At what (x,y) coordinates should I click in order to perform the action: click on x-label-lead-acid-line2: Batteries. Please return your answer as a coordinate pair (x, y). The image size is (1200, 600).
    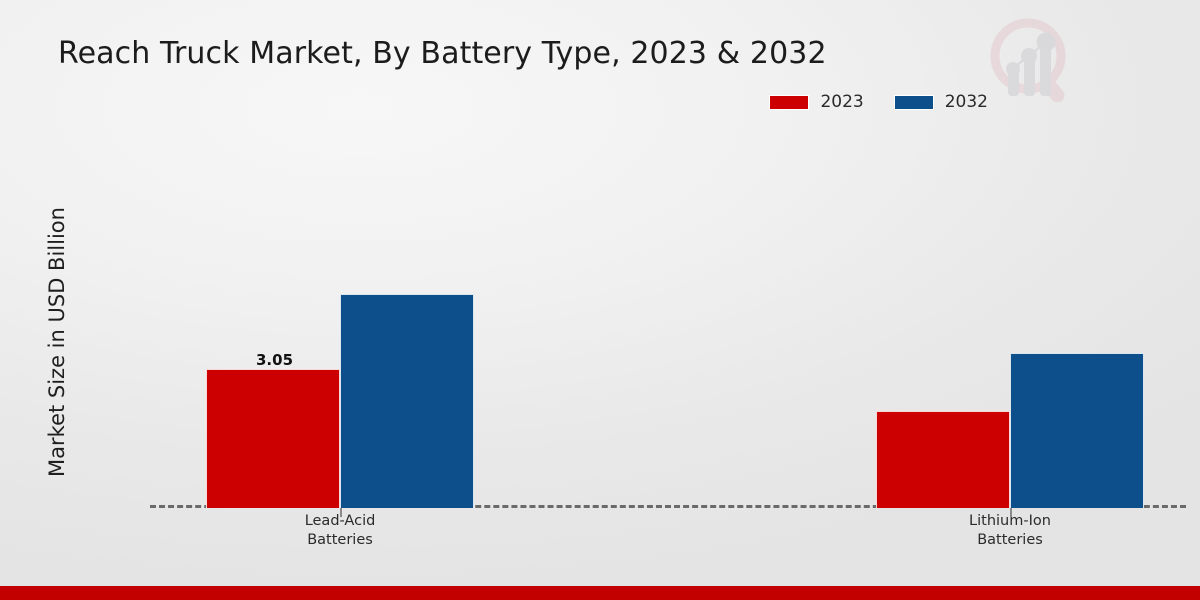
    Looking at the image, I should click on (340, 540).